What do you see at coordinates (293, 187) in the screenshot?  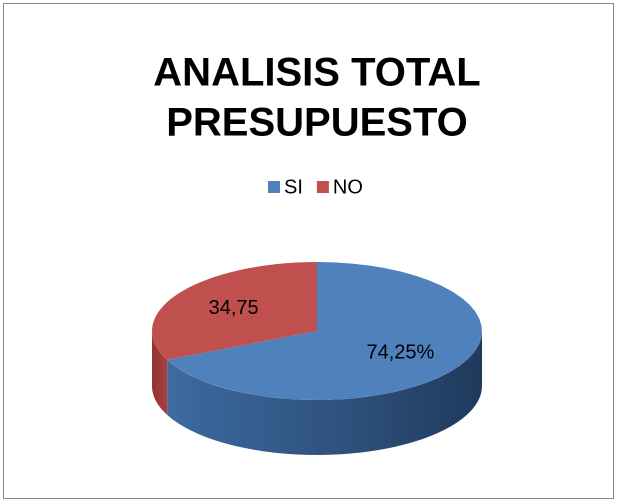 I see `legend-label: SI` at bounding box center [293, 187].